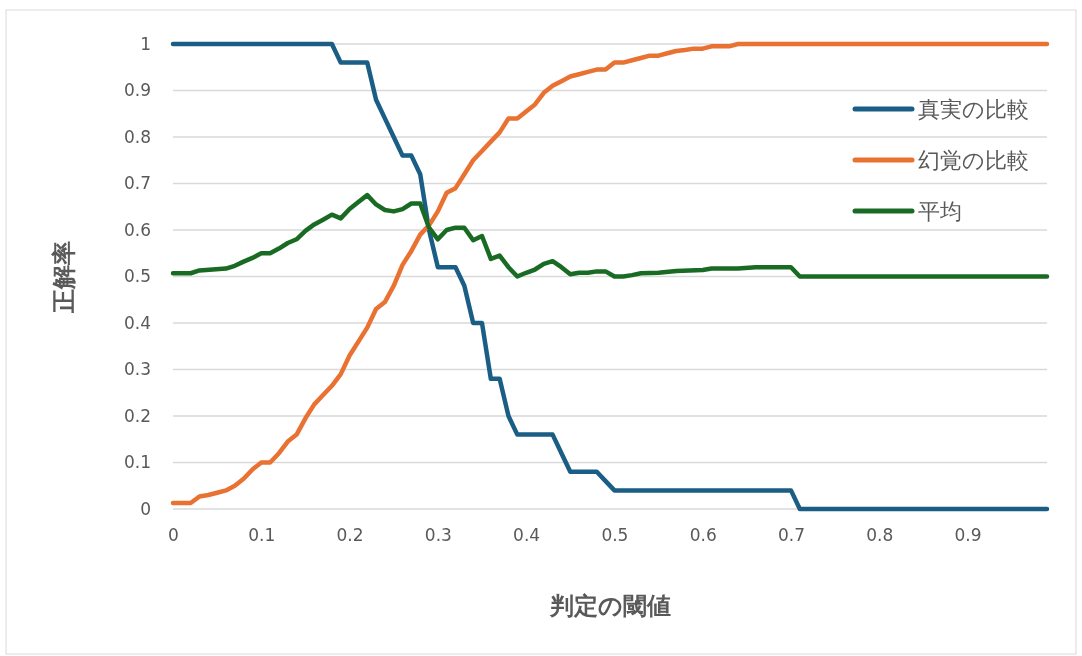 This screenshot has width=1082, height=656. What do you see at coordinates (64, 277) in the screenshot?
I see `y-axis-title: 正解率` at bounding box center [64, 277].